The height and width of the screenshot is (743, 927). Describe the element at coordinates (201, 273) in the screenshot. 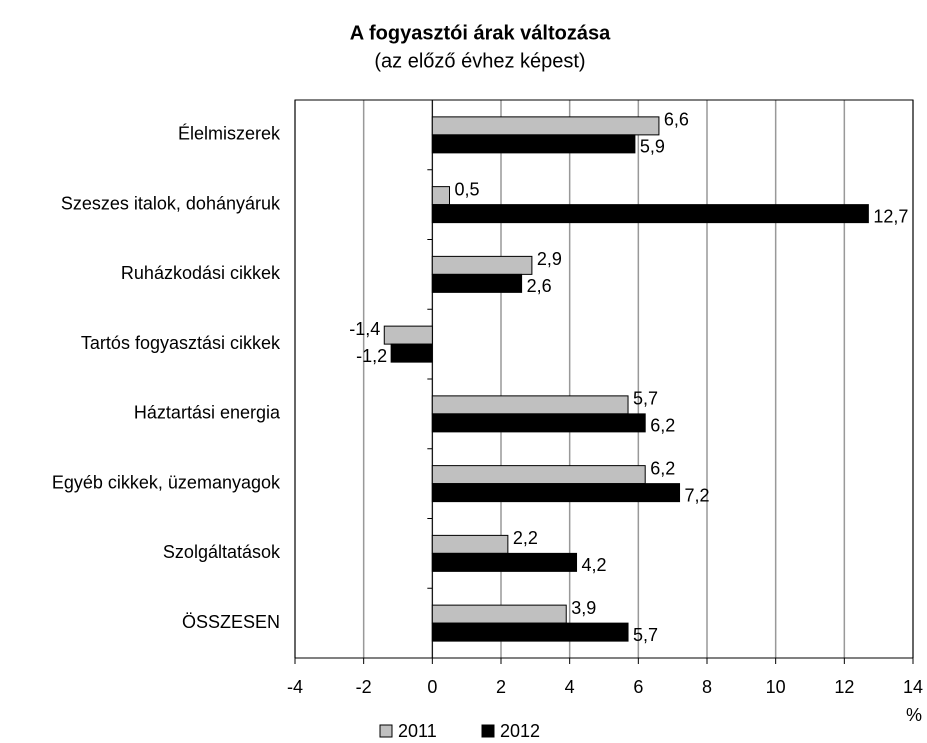

I see `y-tick-label: Ruházkodási cikkek` at that location.